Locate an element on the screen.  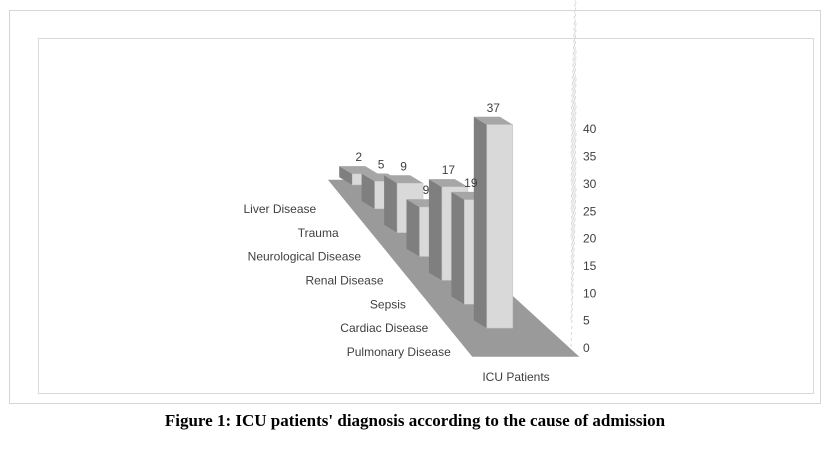
category-label: Neurological Disease is located at coordinates (305, 257).